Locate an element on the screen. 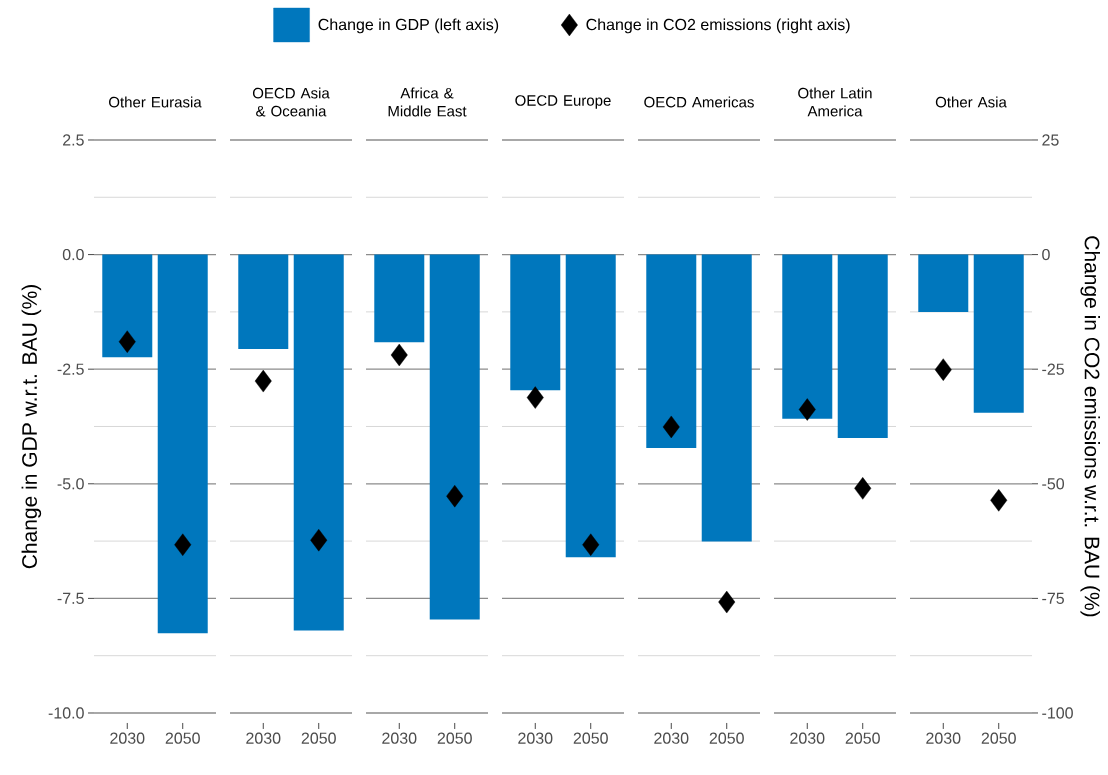 This screenshot has height=775, width=1108. y2-tick-label: -100 is located at coordinates (1057, 713).